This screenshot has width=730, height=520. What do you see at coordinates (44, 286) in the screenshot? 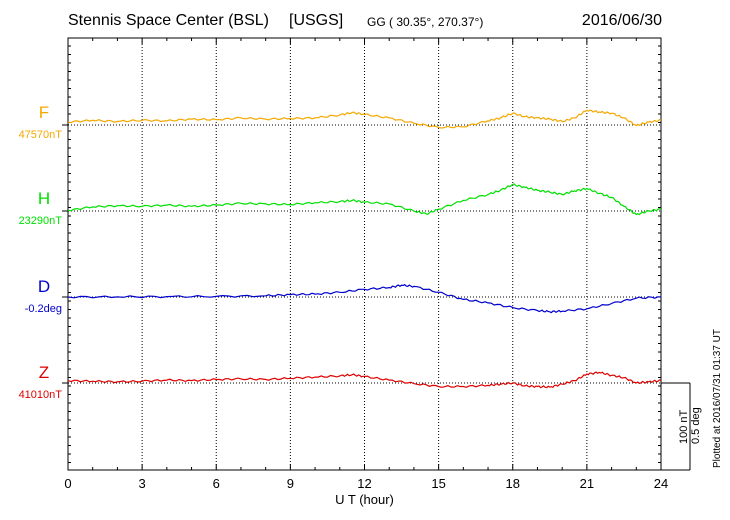
I see `series-name-d: D` at bounding box center [44, 286].